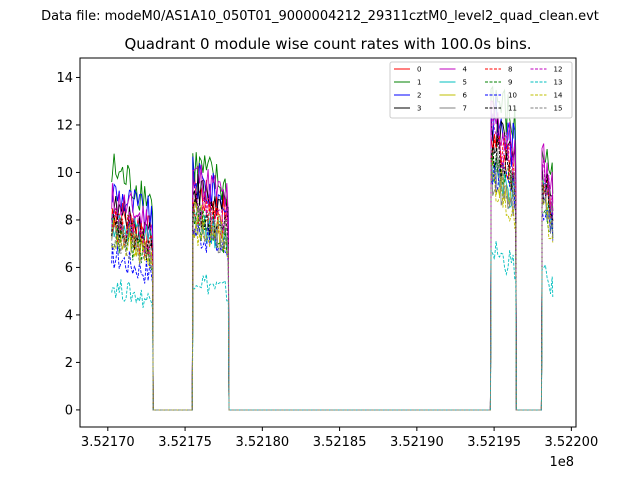 The width and height of the screenshot is (640, 480). What do you see at coordinates (419, 70) in the screenshot?
I see `legend-label-0: 0` at bounding box center [419, 70].